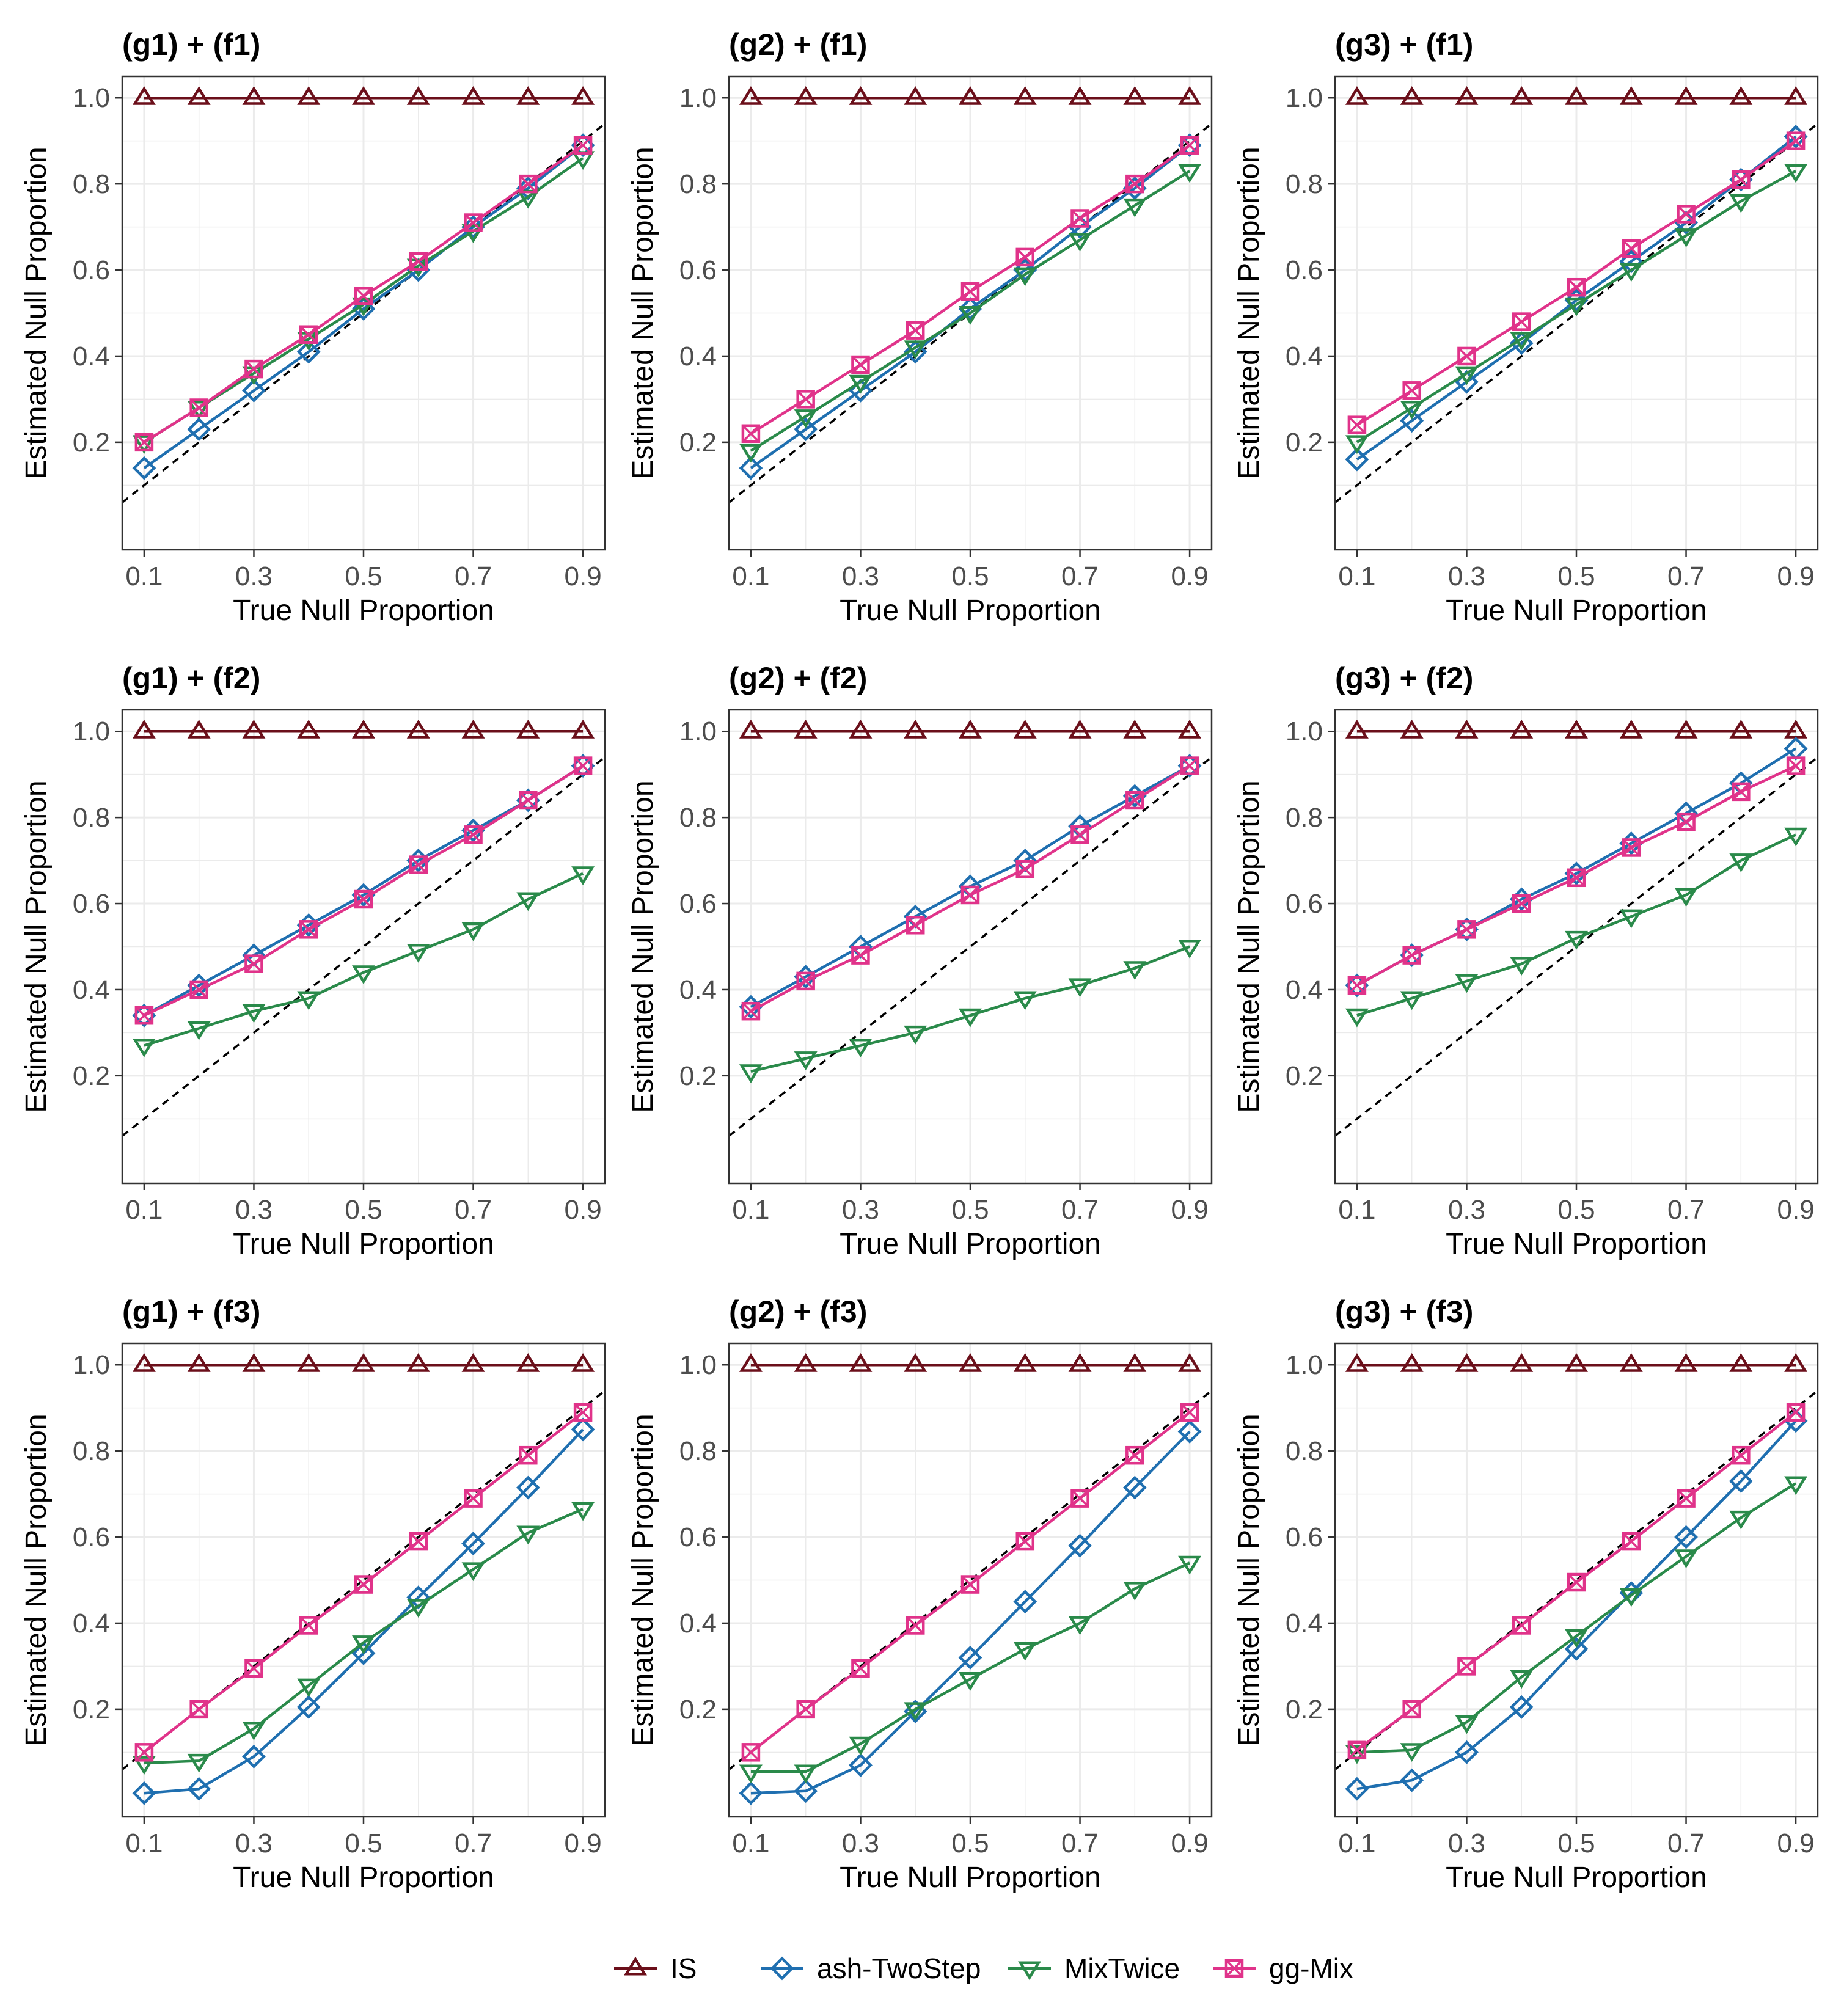 This screenshot has width=1833, height=2016. What do you see at coordinates (970, 729) in the screenshot?
I see `series-is` at bounding box center [970, 729].